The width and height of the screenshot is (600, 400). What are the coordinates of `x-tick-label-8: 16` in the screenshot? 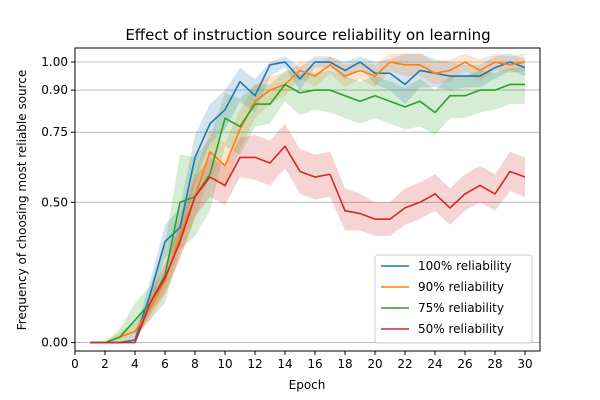 It's located at (314, 364).